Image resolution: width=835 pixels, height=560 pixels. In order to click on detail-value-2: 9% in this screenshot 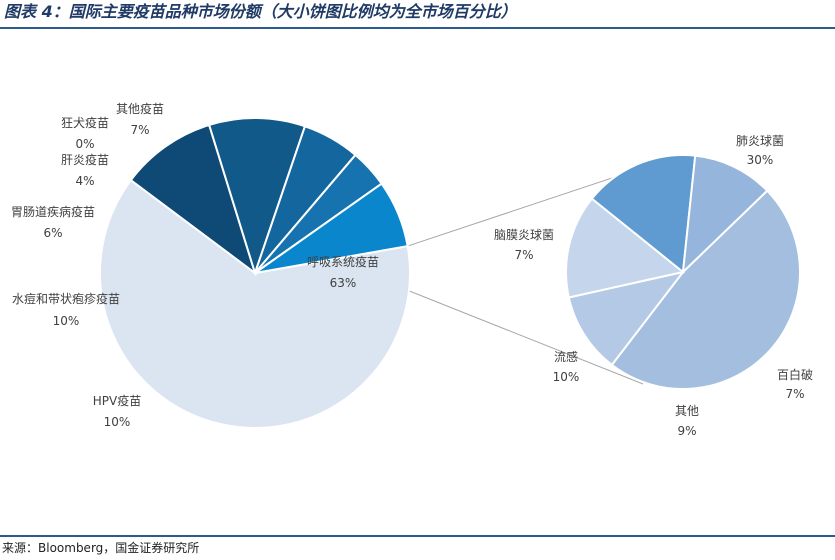, I will do `click(686, 431)`.